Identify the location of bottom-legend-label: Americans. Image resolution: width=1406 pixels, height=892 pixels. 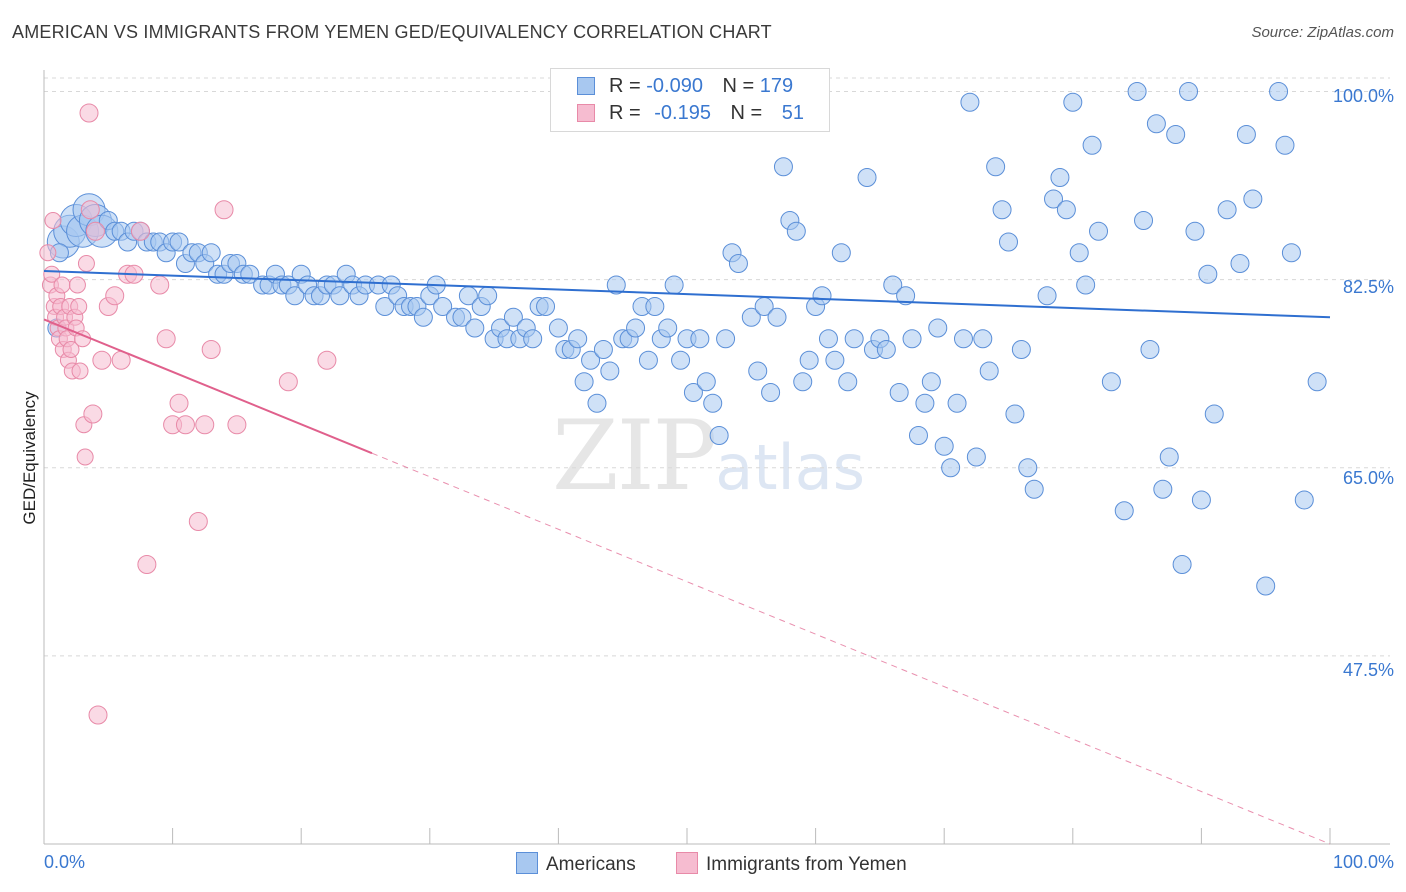
(591, 864).